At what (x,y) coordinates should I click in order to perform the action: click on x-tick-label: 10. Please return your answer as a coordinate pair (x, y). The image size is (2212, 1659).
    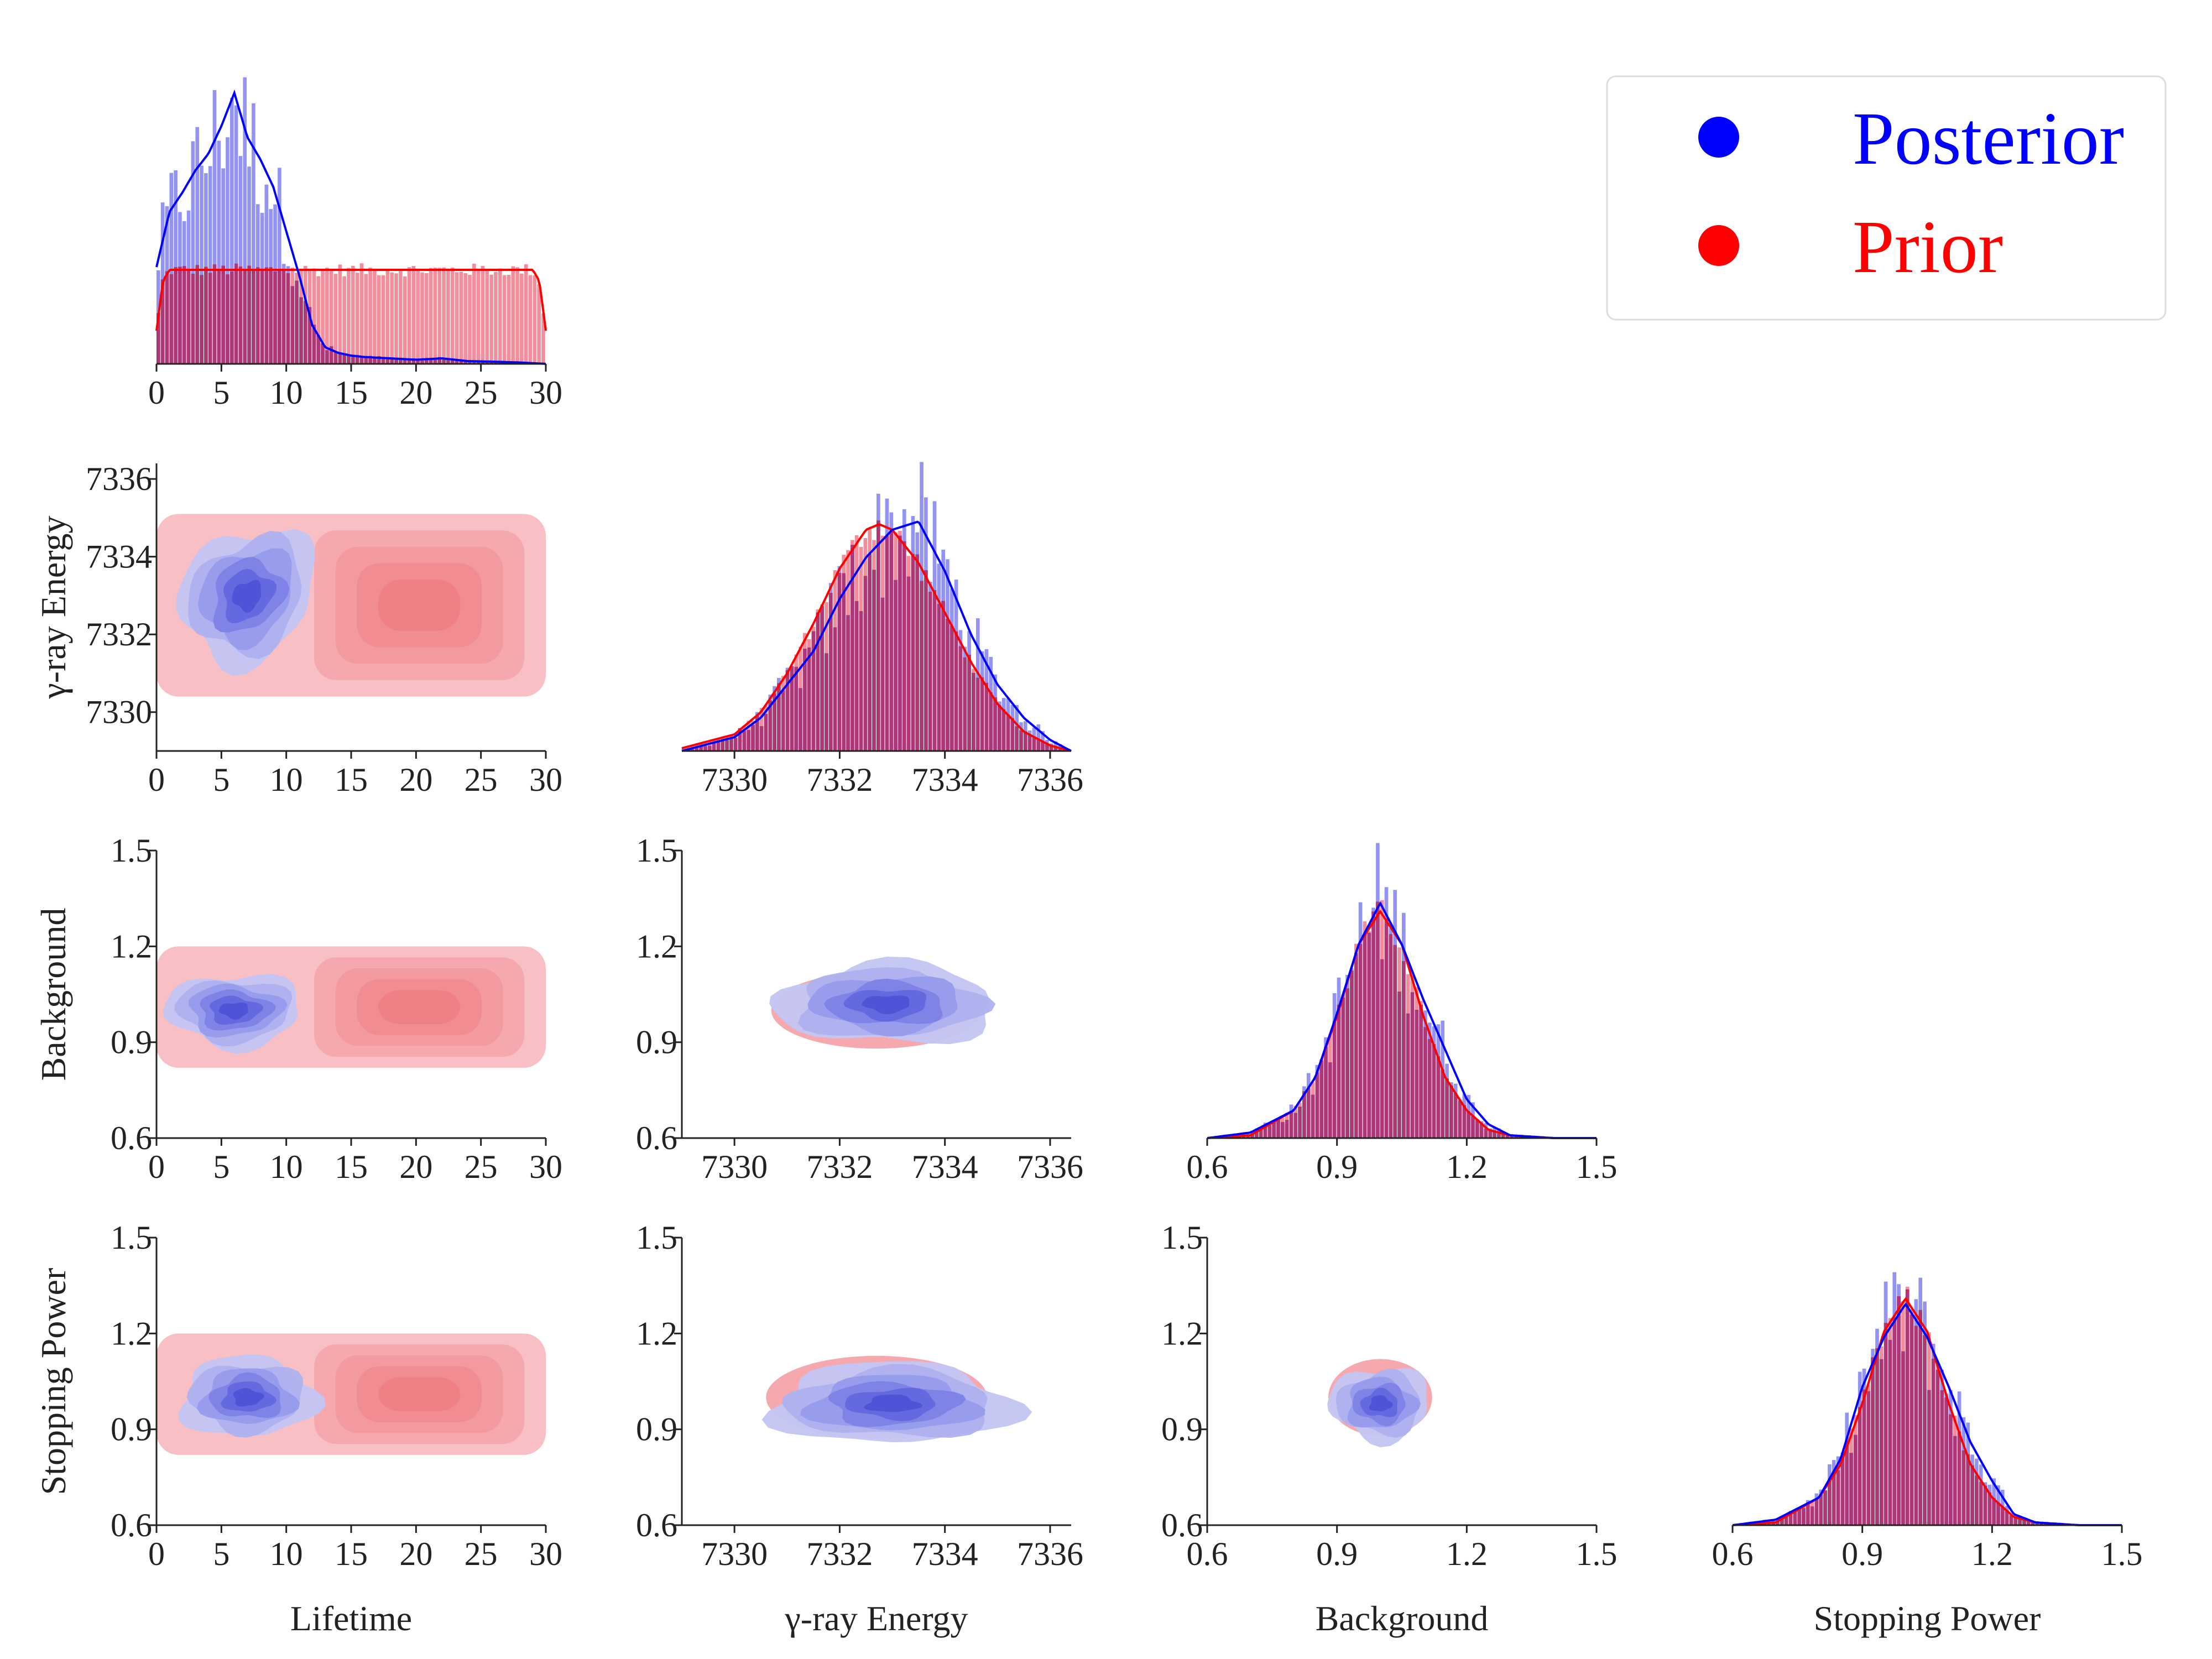
    Looking at the image, I should click on (286, 392).